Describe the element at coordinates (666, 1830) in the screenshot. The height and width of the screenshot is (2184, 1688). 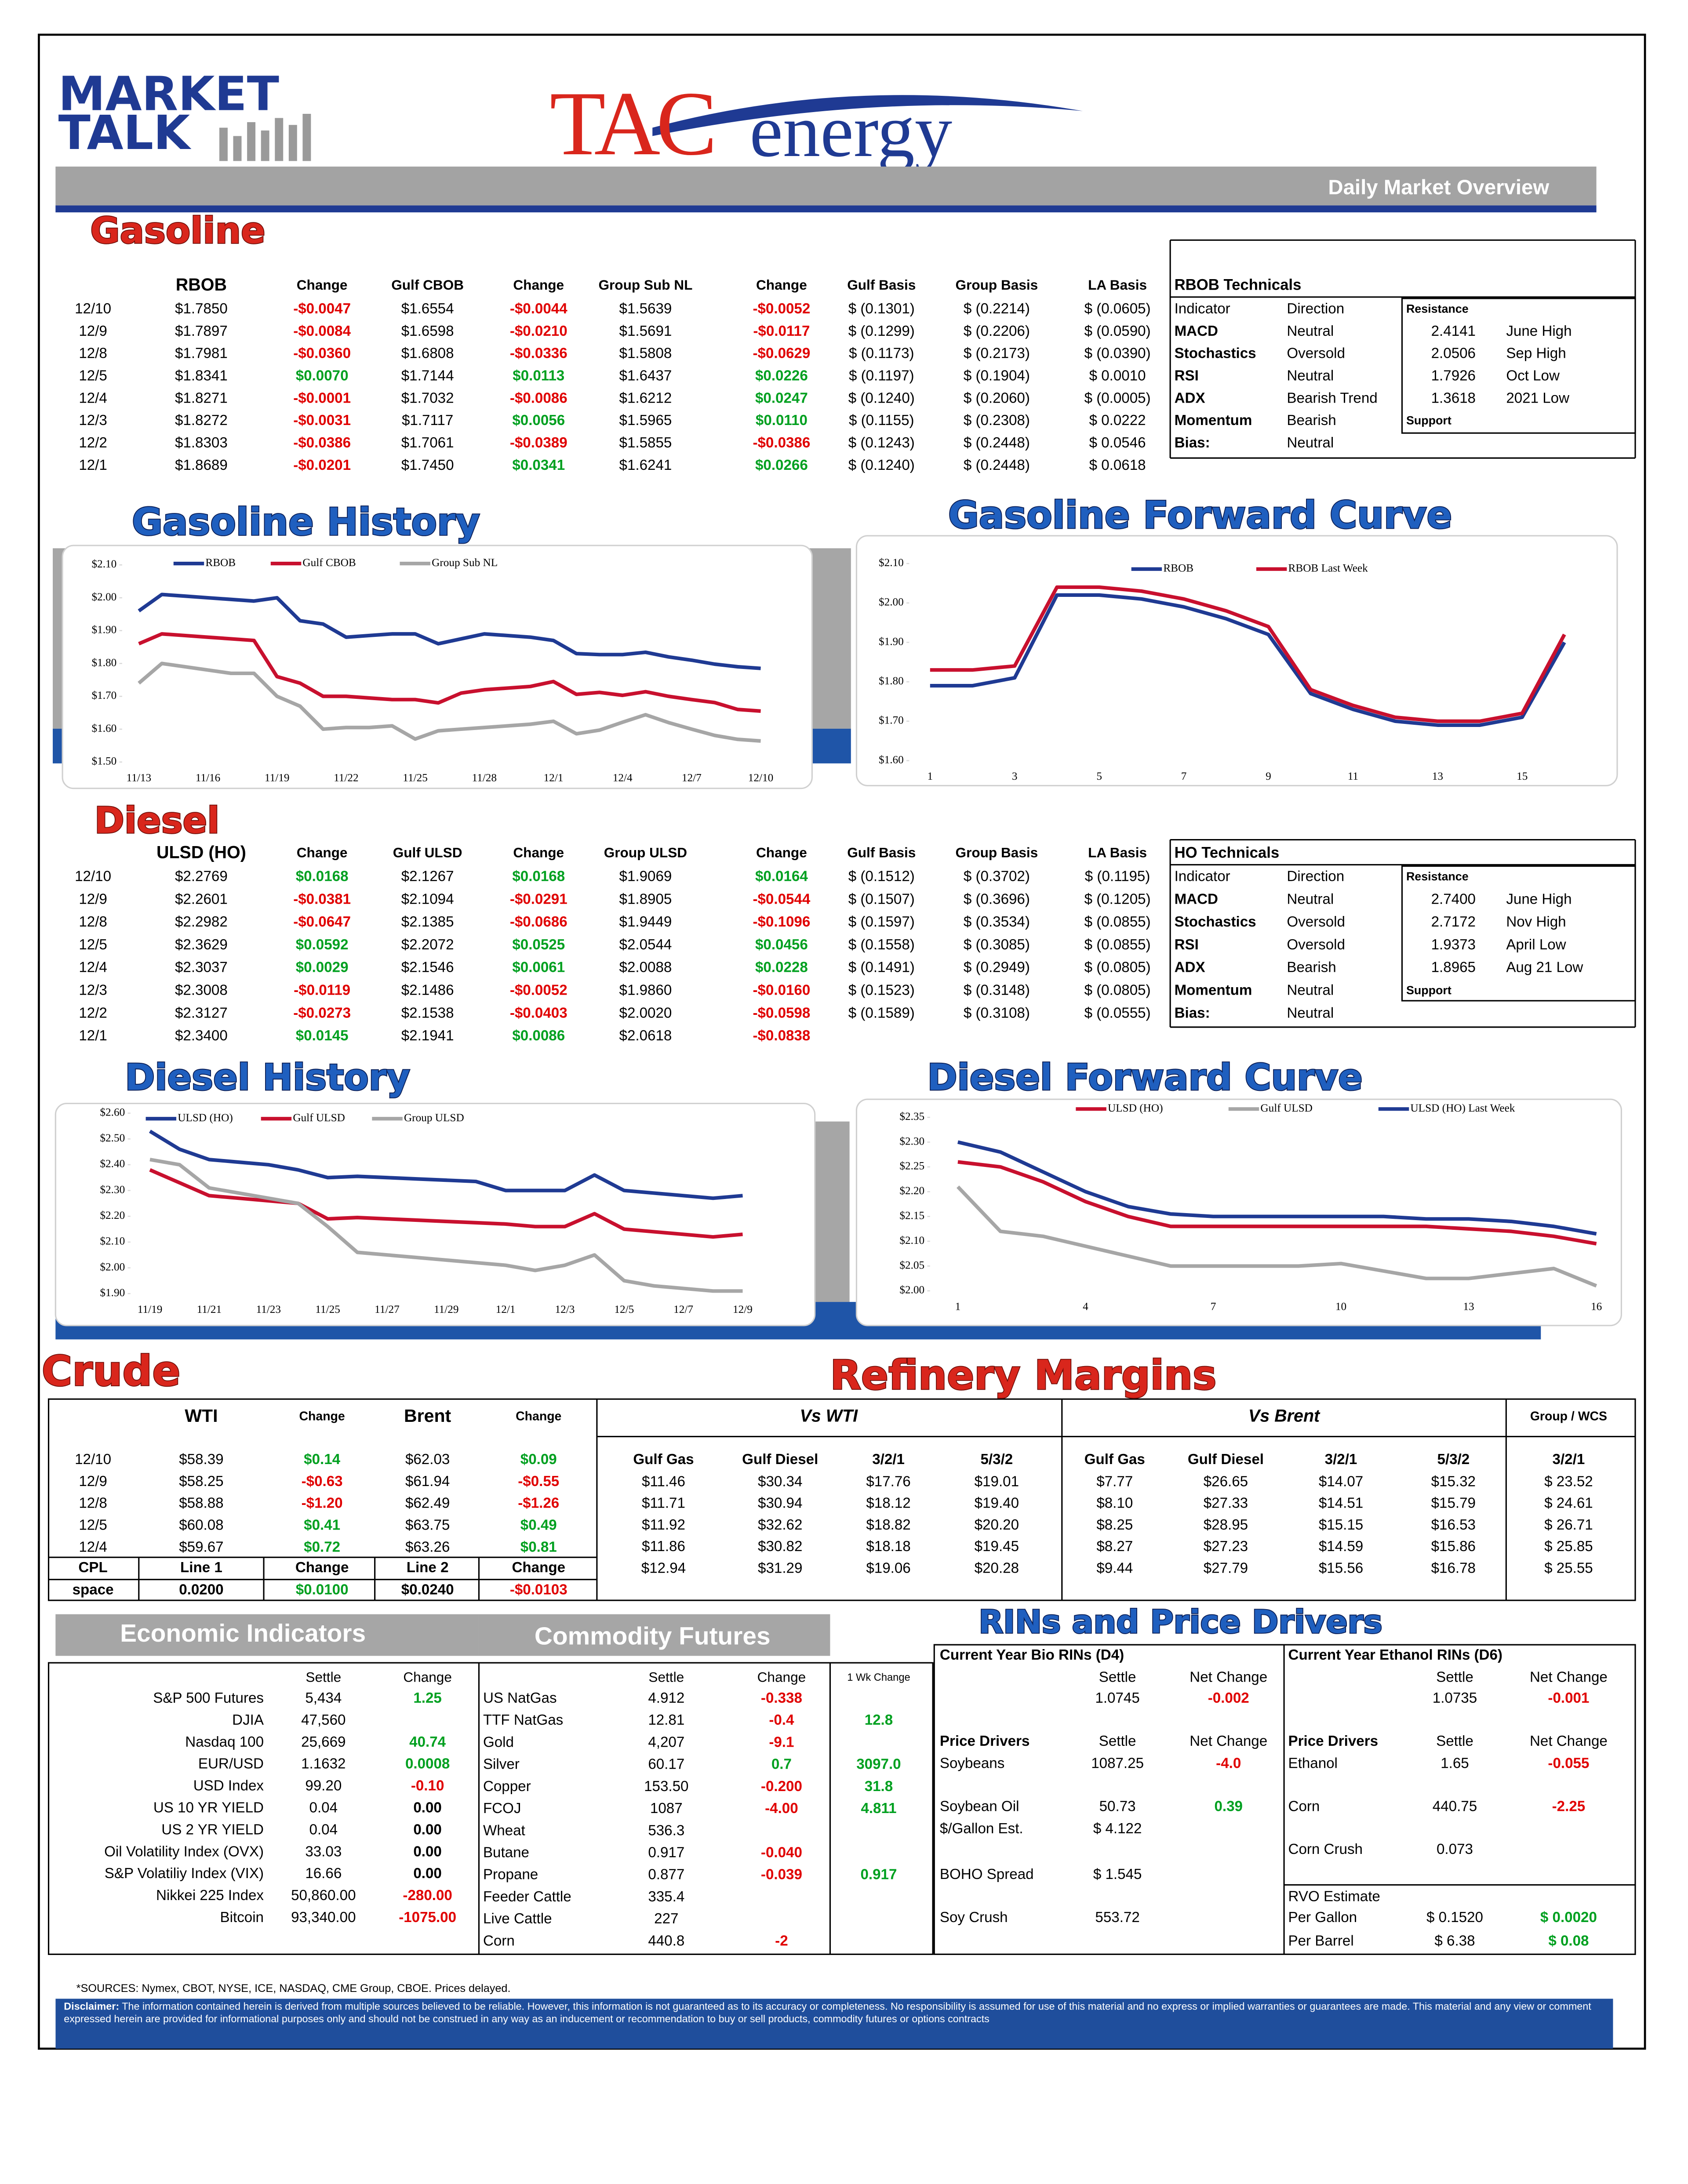
I see `table-cell: 536.3` at that location.